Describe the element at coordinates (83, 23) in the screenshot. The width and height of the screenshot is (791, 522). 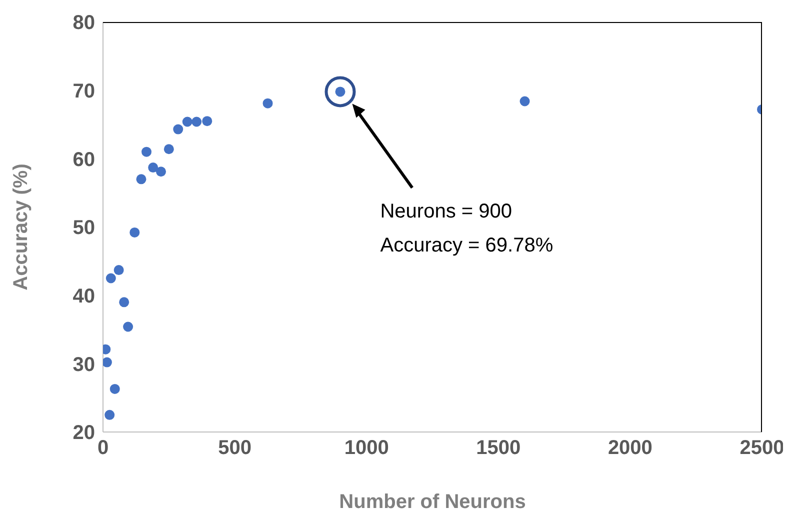
I see `y-tick-label: 80` at that location.